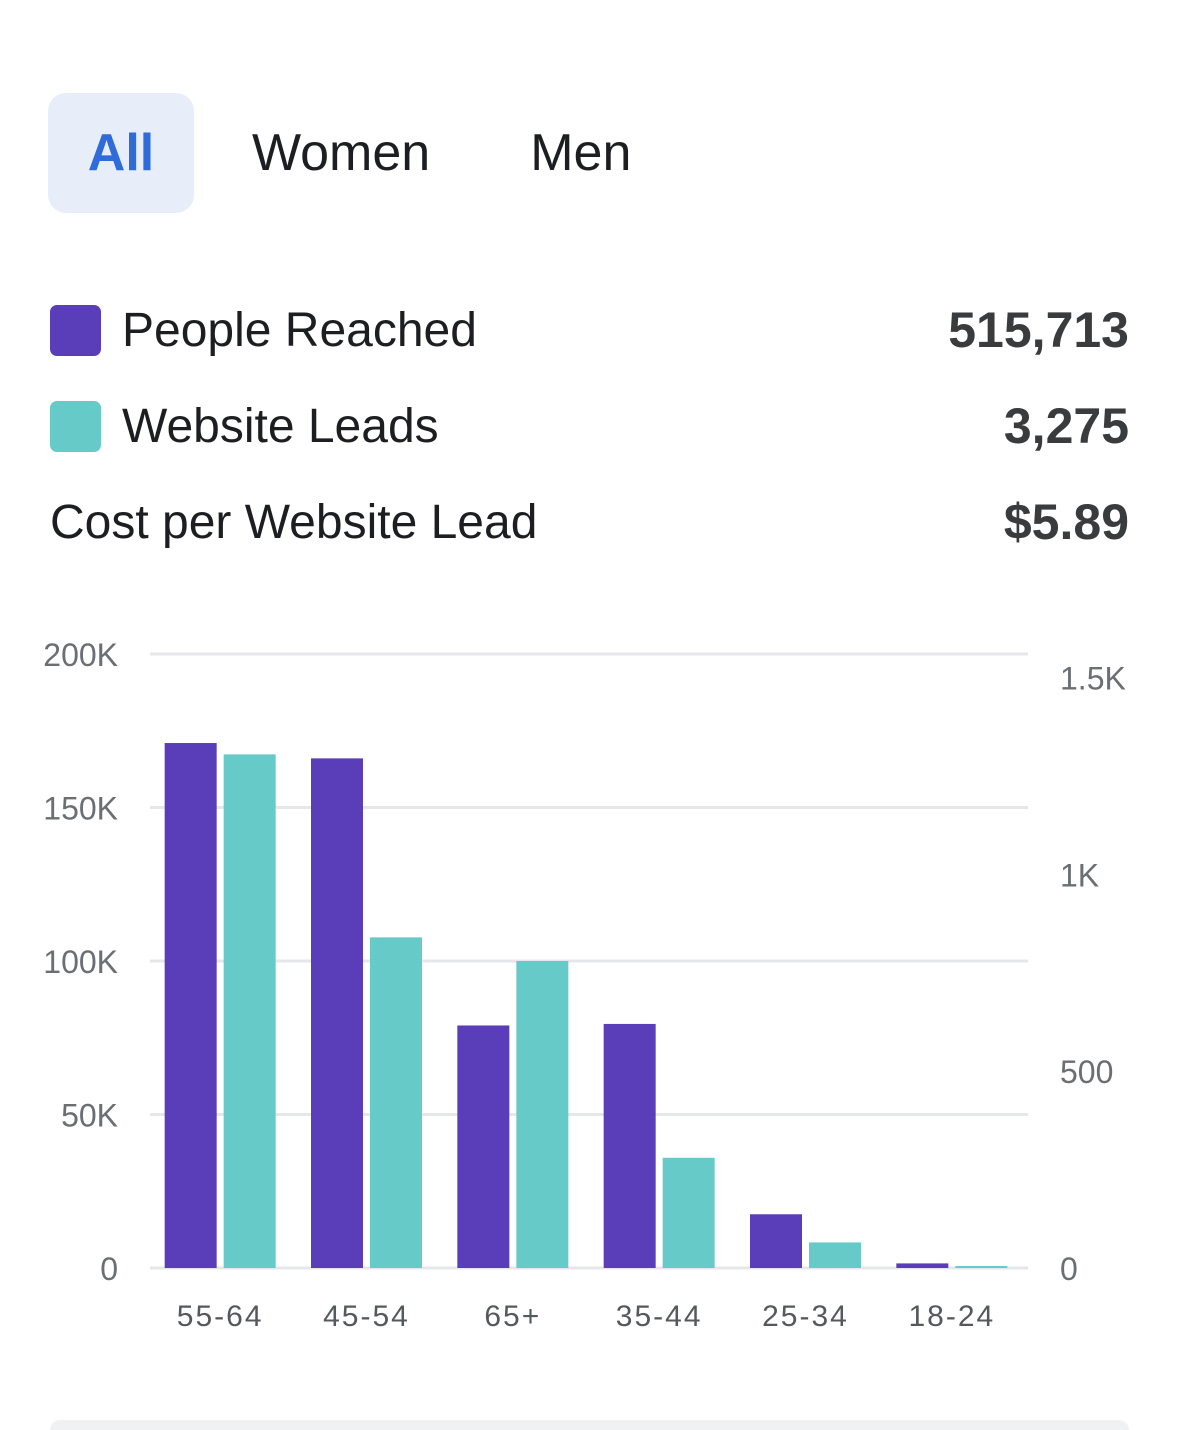 This screenshot has width=1179, height=1430. Describe the element at coordinates (366, 1316) in the screenshot. I see `x-tick-label: 45-54` at that location.